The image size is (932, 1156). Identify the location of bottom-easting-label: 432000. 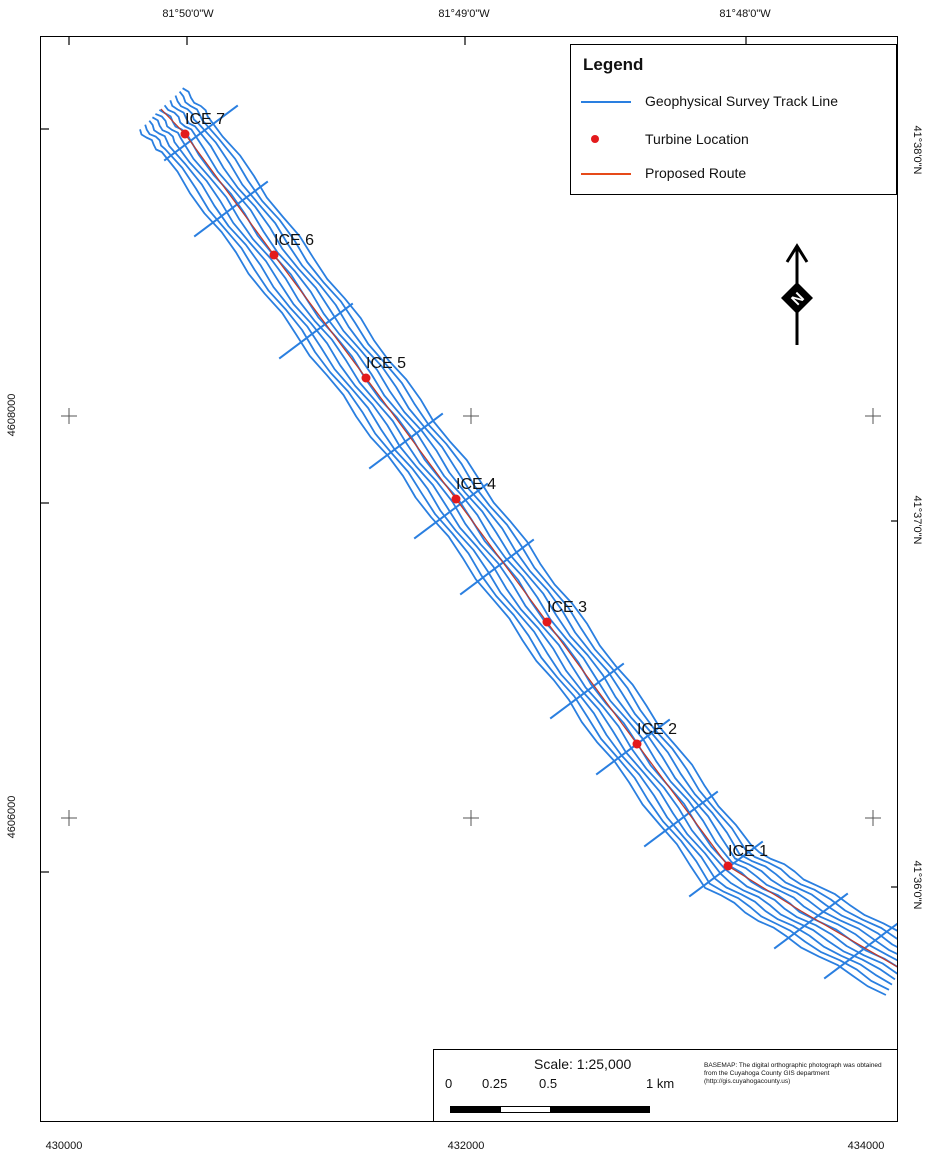
(466, 1146).